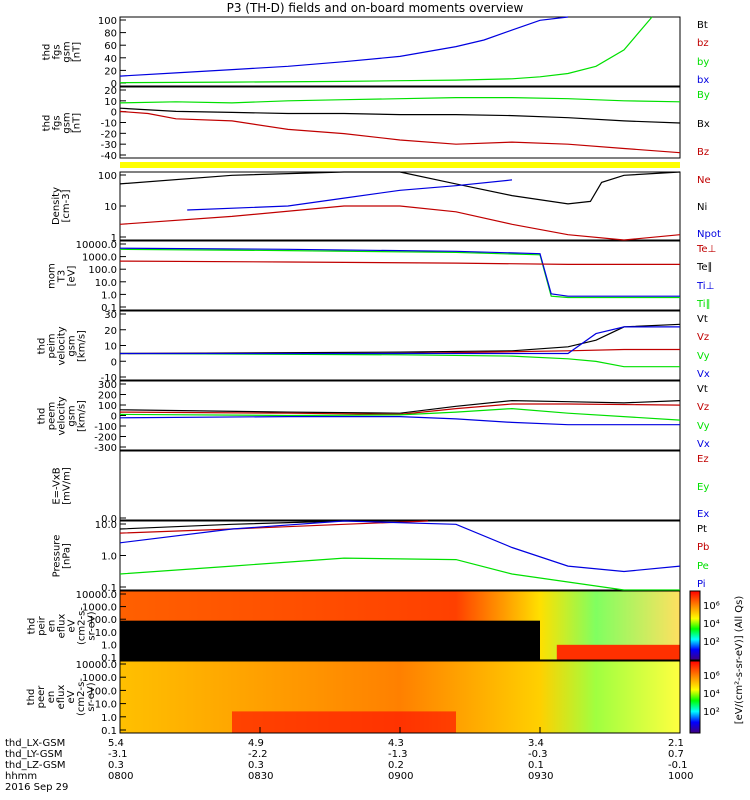 This screenshot has height=800, width=750. What do you see at coordinates (702, 389) in the screenshot?
I see `legend-peem_velocity-0: Vt` at bounding box center [702, 389].